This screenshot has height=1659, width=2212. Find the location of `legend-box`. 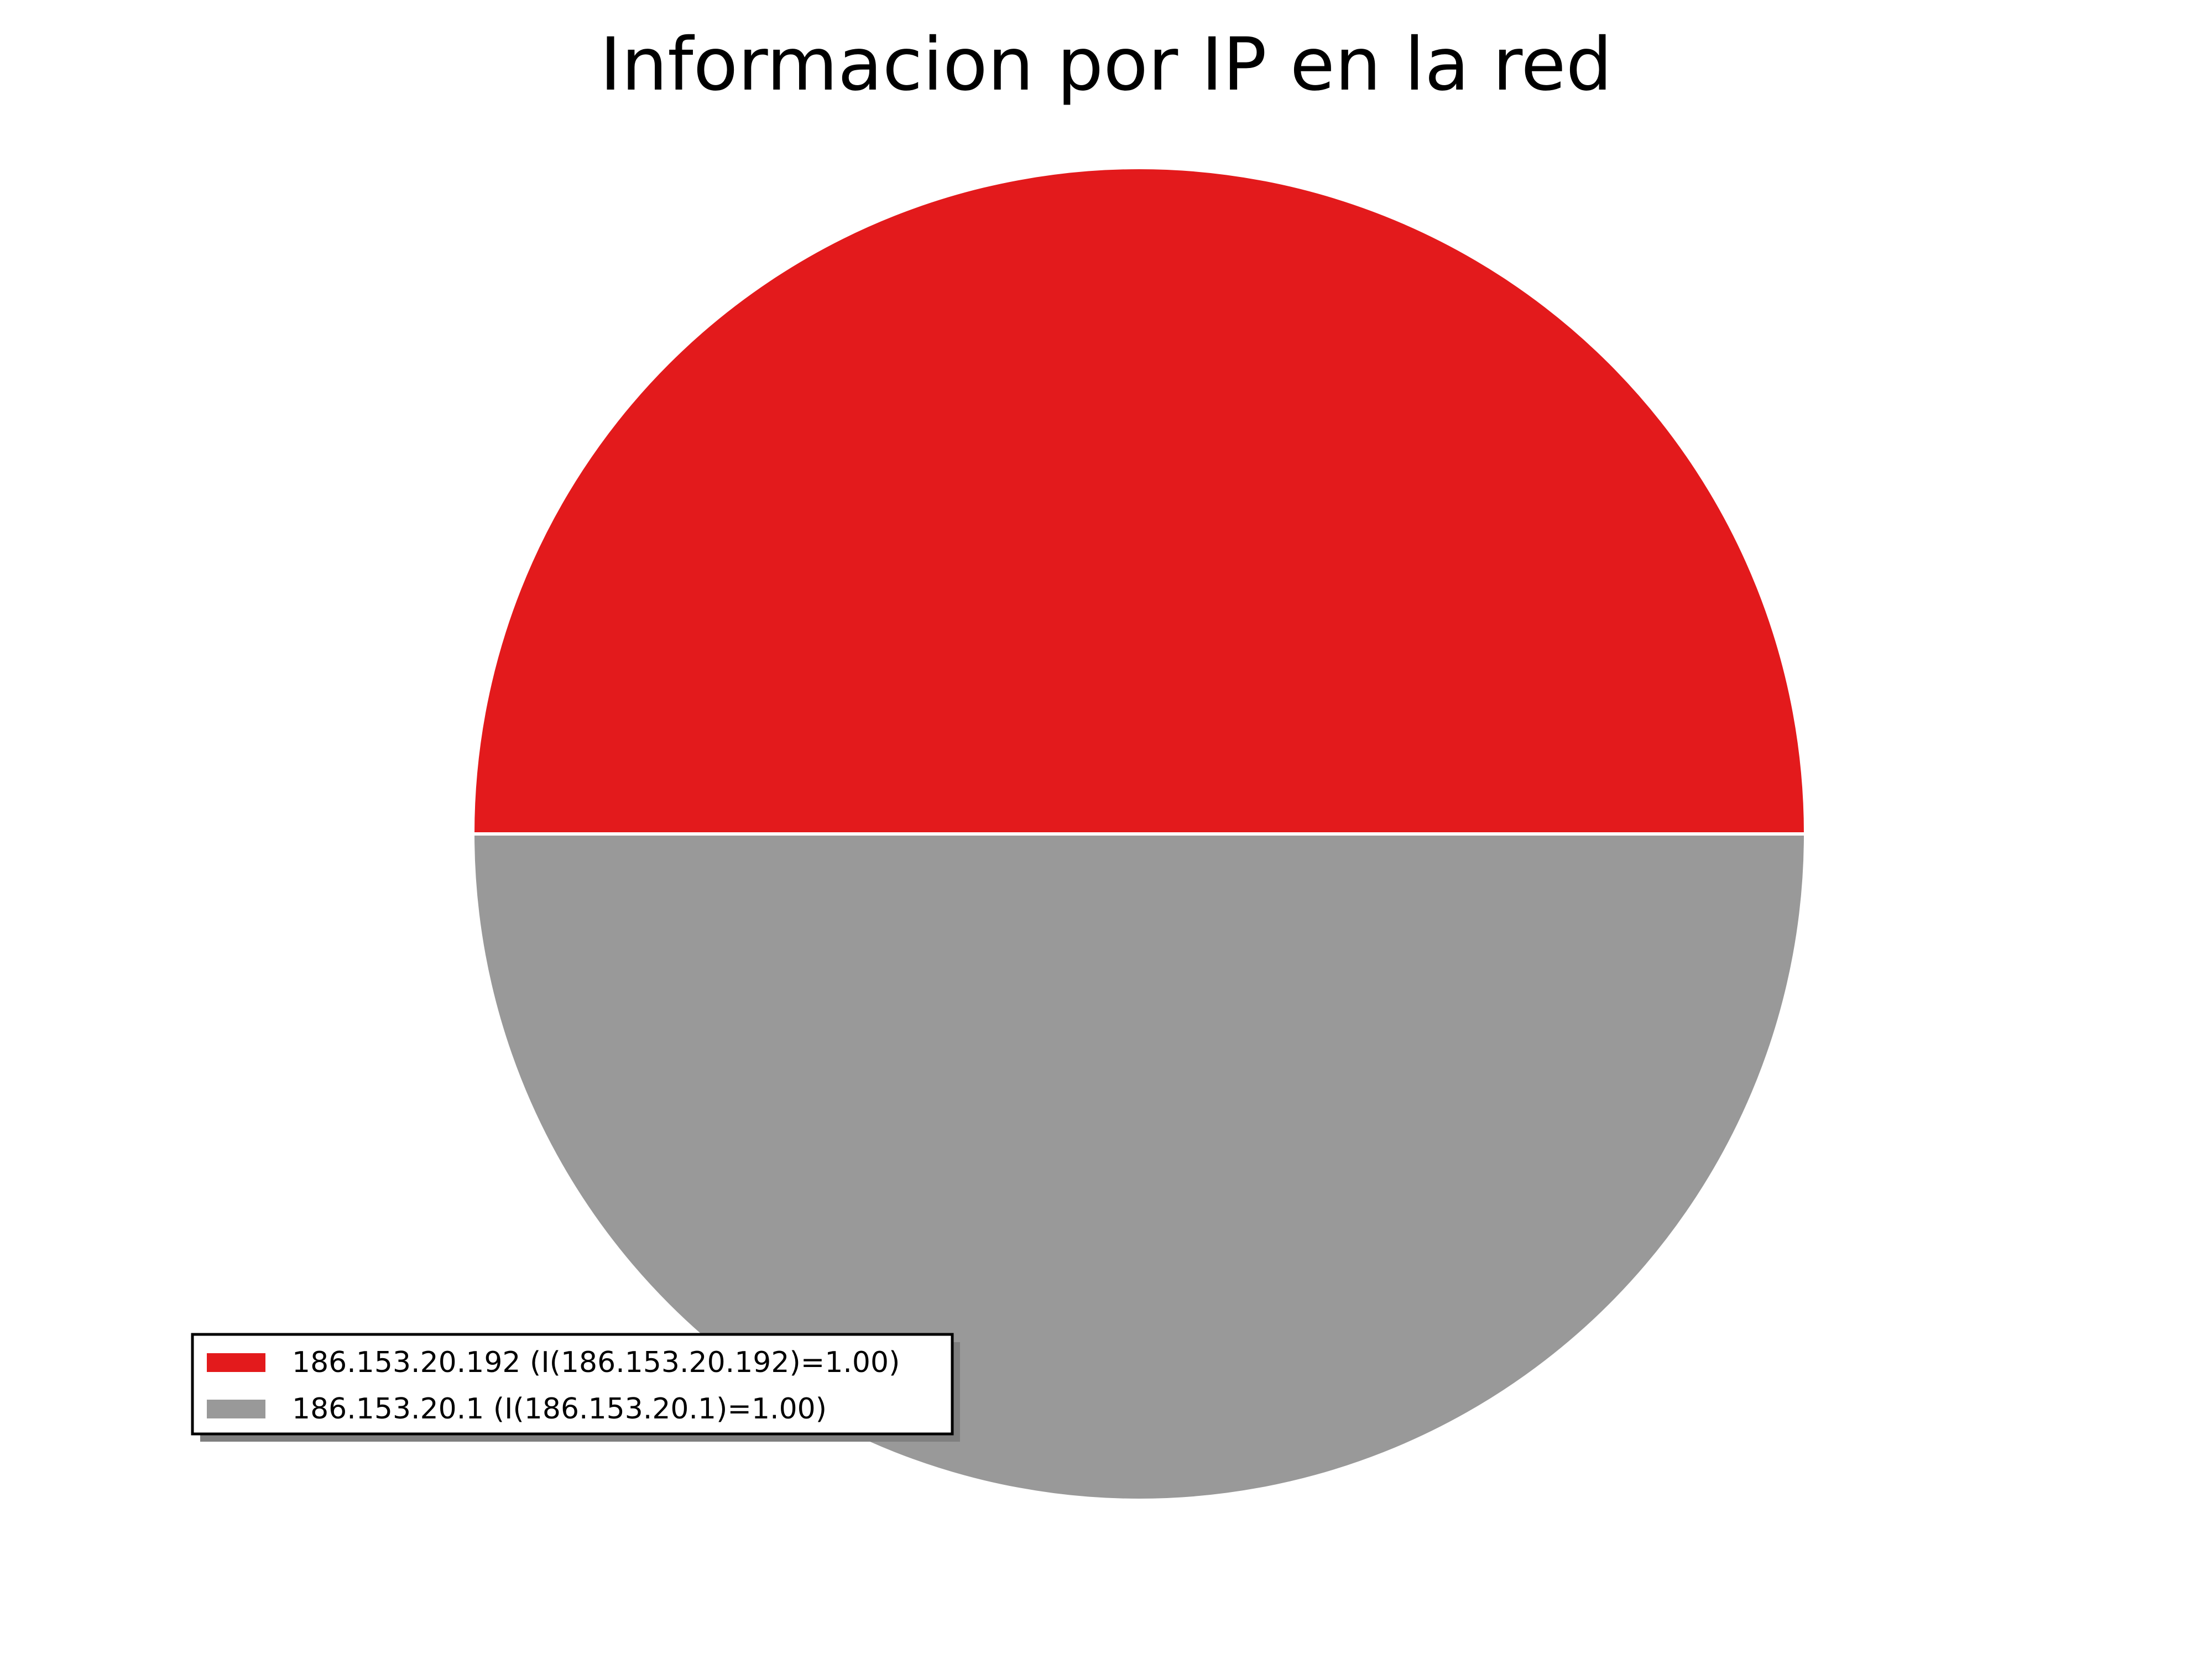

legend-box is located at coordinates (572, 1385).